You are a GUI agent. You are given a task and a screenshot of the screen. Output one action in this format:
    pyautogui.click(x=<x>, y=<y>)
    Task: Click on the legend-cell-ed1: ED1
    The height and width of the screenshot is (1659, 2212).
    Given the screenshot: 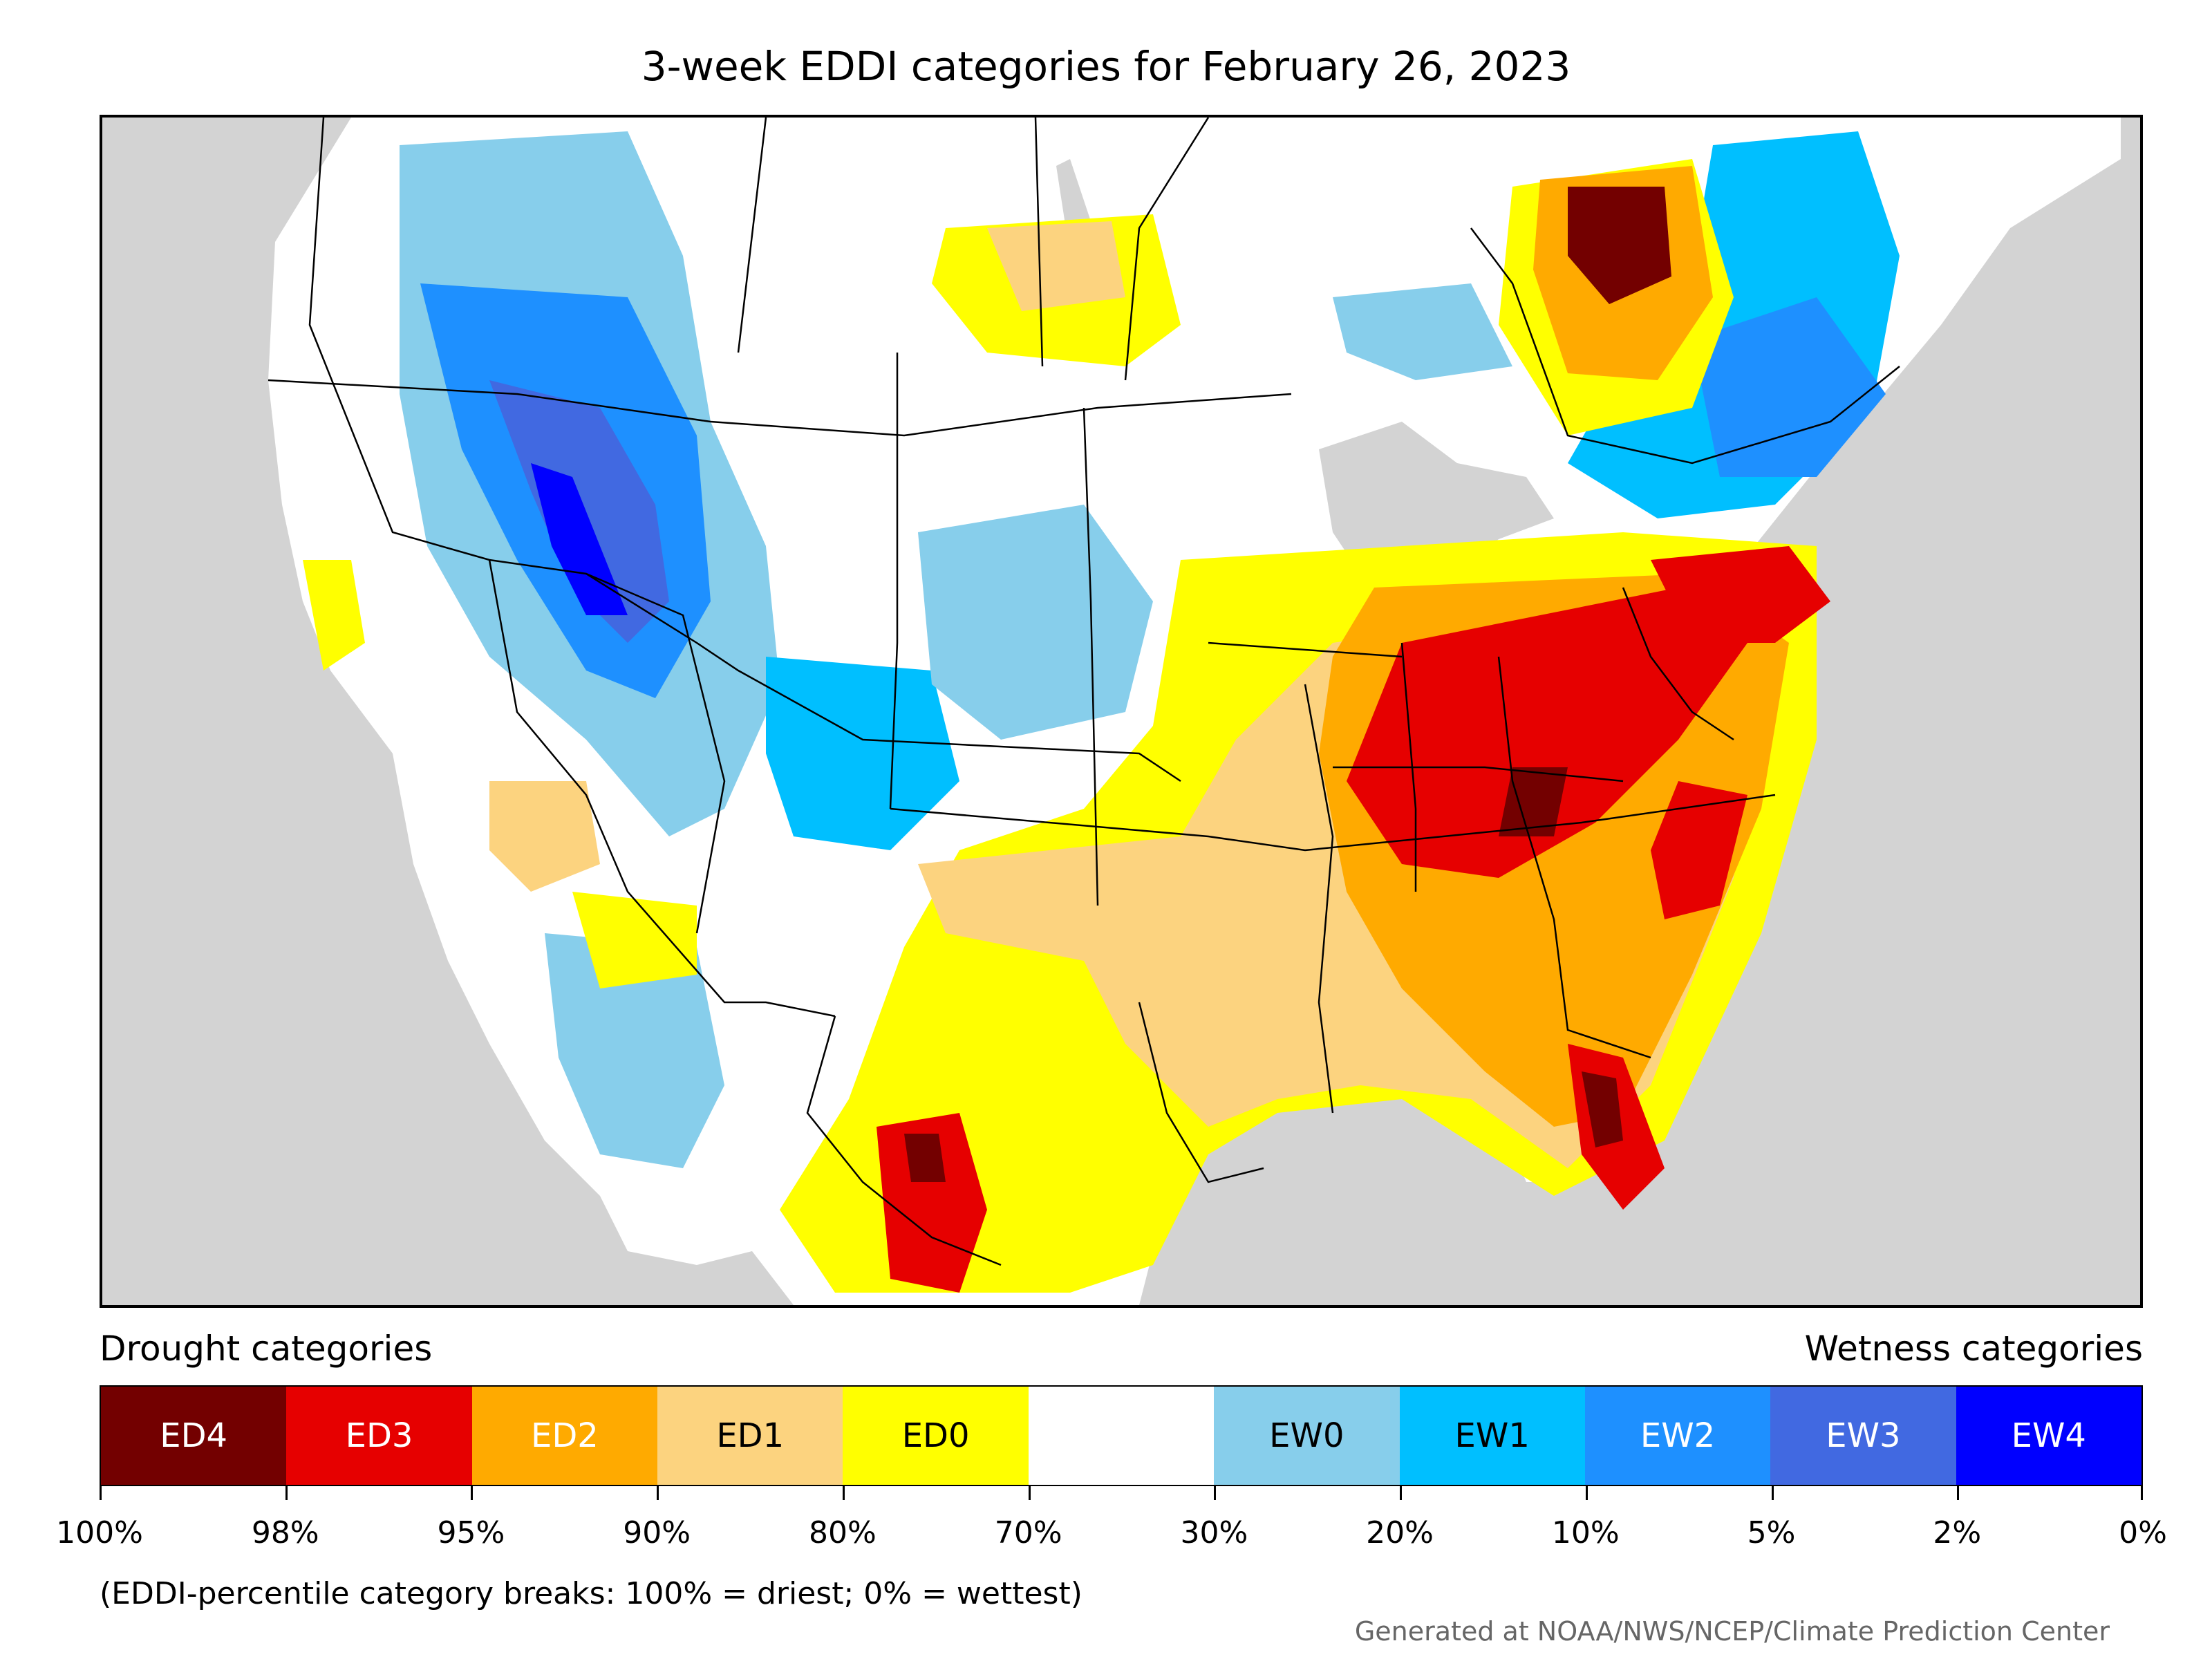 What is the action you would take?
    pyautogui.click(x=750, y=1436)
    